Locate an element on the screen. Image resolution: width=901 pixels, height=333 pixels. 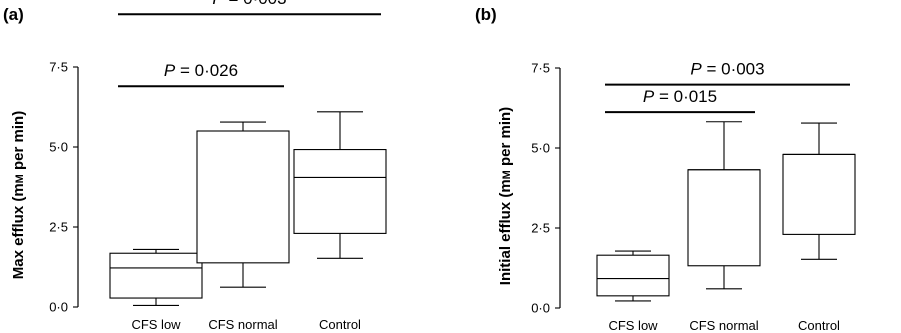
p-value-label: P = 0·015 is located at coordinates (680, 96).